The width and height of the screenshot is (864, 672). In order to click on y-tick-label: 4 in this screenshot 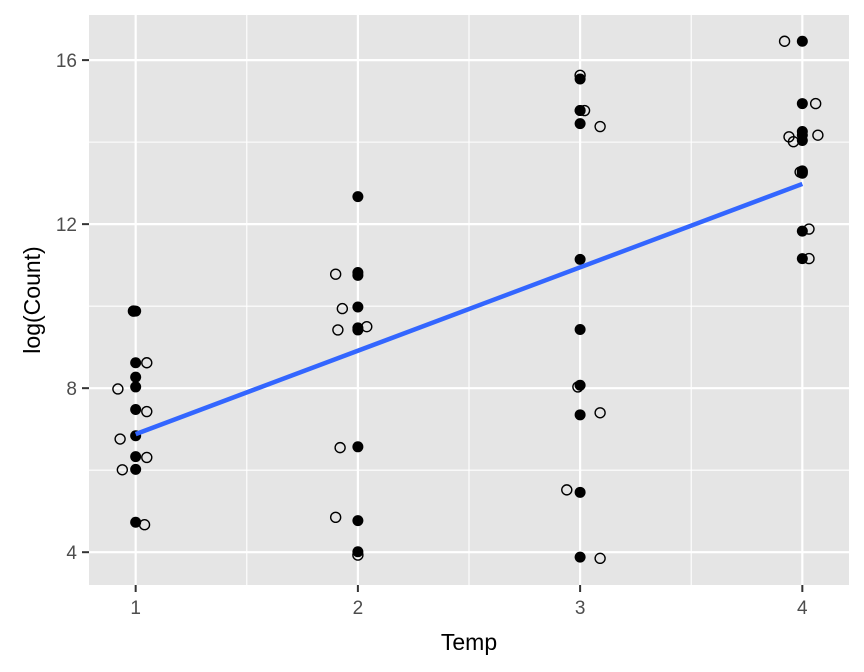, I will do `click(71, 553)`.